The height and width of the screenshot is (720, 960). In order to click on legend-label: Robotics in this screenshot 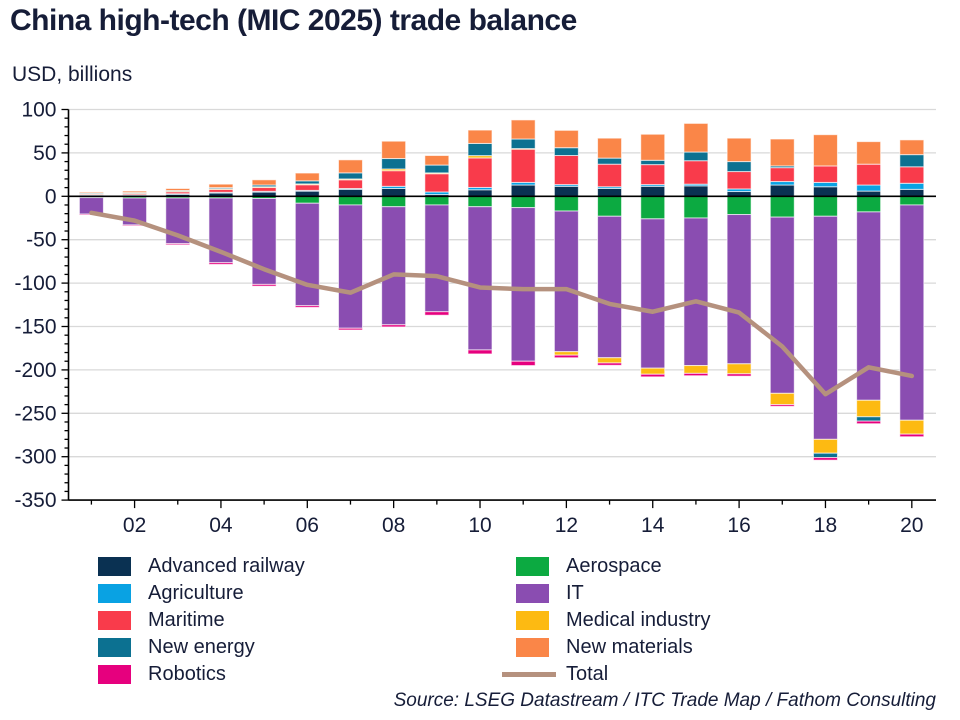, I will do `click(187, 674)`.